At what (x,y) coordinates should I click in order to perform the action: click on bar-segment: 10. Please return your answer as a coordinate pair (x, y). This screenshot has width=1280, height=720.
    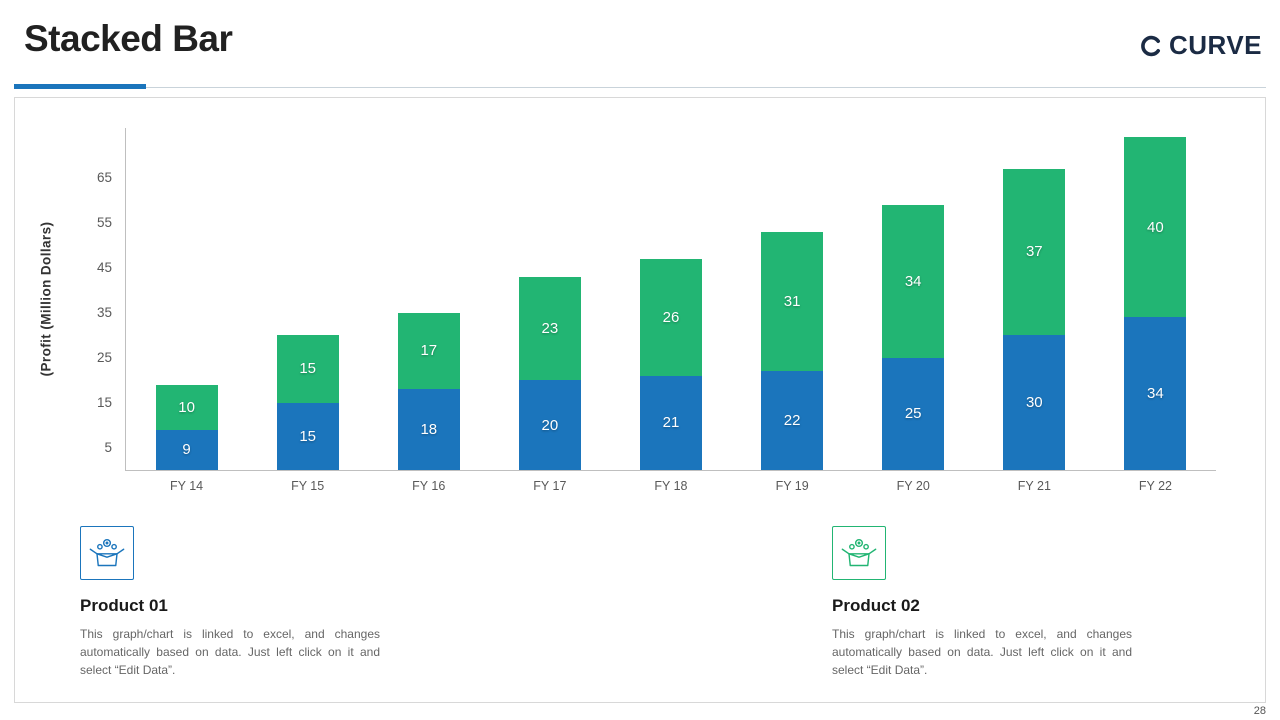
    Looking at the image, I should click on (186, 407).